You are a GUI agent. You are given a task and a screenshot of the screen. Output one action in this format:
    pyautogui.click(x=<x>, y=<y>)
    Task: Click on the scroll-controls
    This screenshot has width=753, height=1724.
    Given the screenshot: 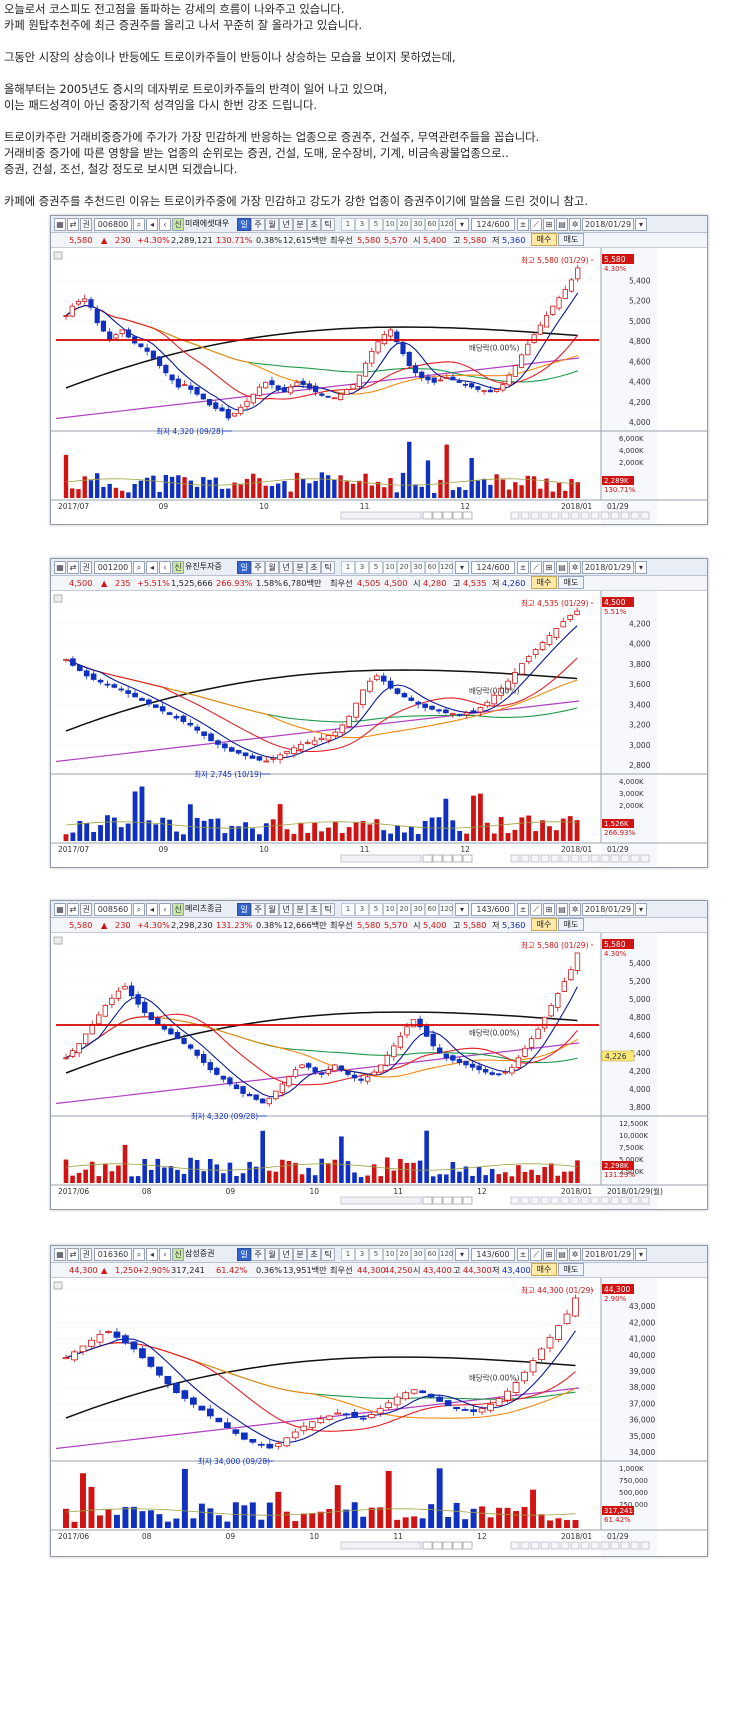 What is the action you would take?
    pyautogui.click(x=406, y=515)
    